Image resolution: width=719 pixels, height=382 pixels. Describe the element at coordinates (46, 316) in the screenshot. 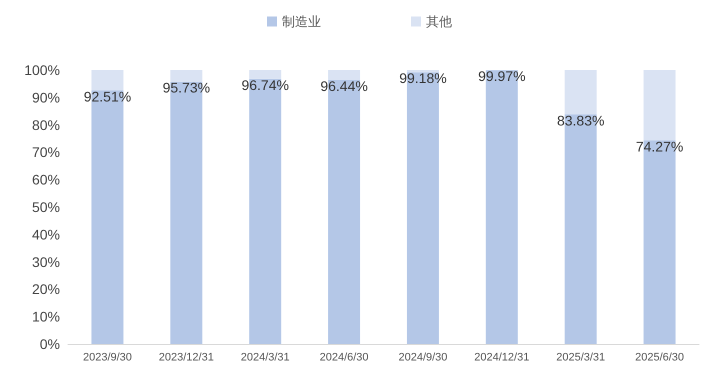

I see `y-tick-label: 10%` at that location.